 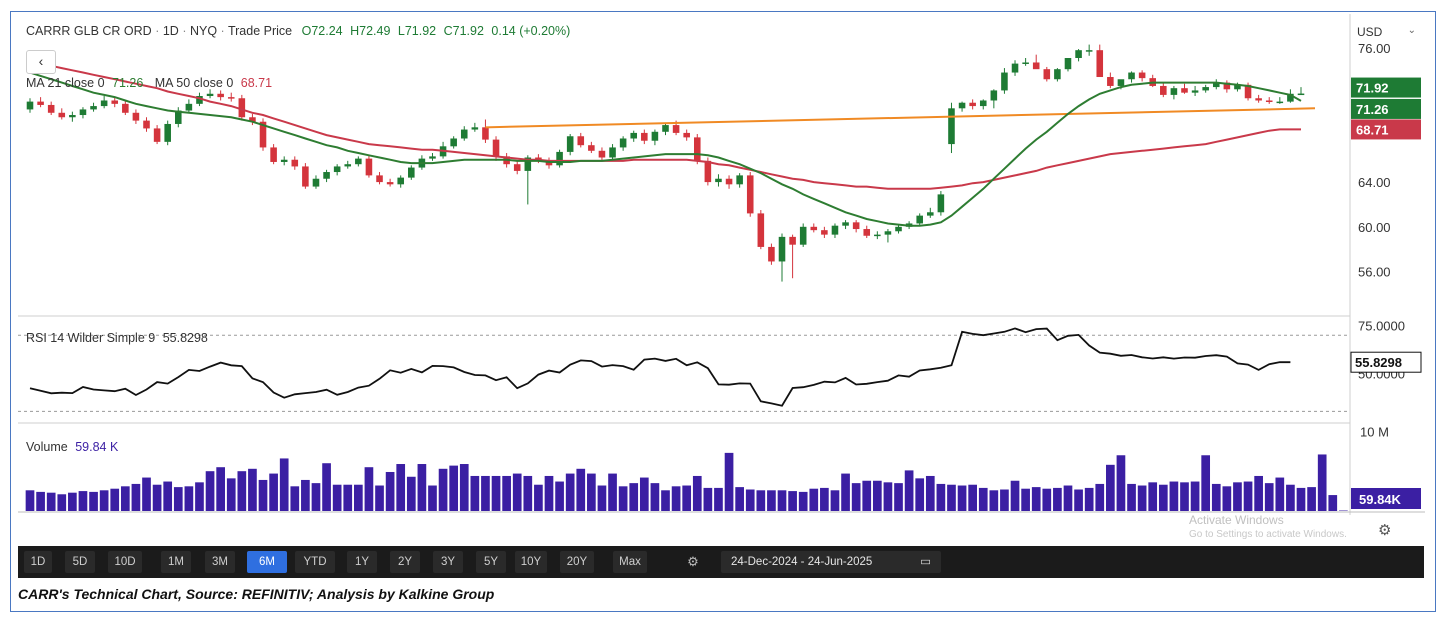 I want to click on range-button-10y: 10Y, so click(x=531, y=562).